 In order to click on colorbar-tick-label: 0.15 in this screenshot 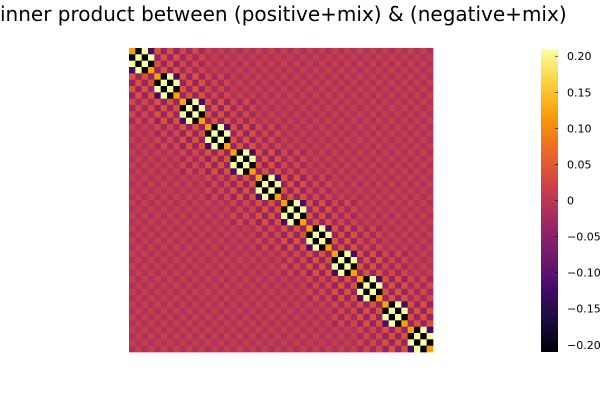, I will do `click(579, 92)`.